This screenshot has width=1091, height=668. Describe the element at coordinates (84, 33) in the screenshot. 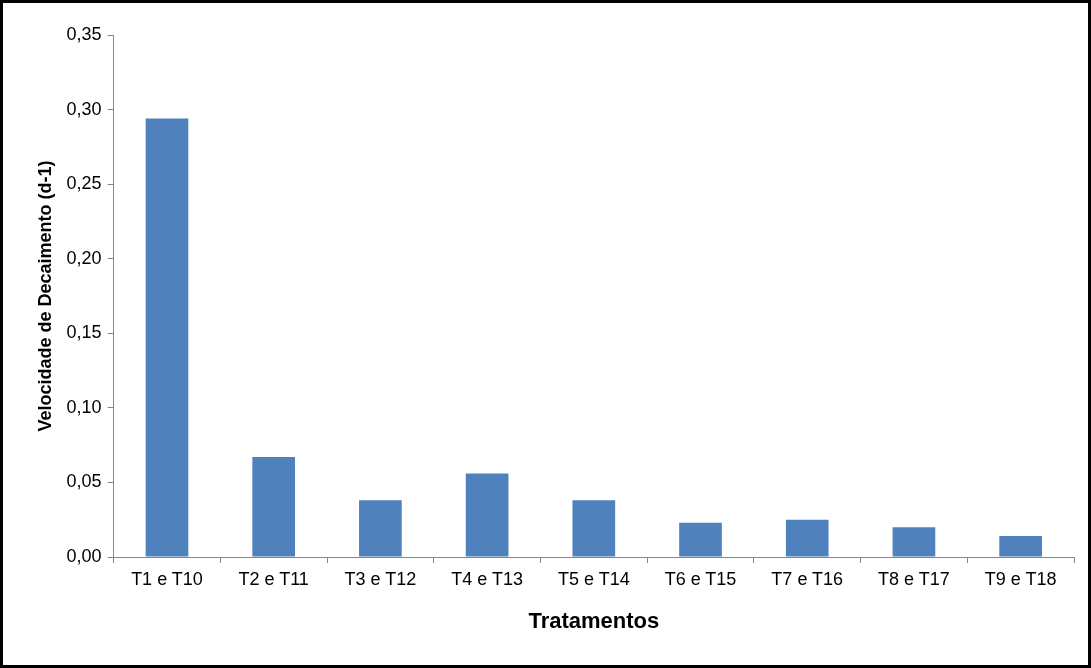

I see `y-tick-label: 0,35` at that location.